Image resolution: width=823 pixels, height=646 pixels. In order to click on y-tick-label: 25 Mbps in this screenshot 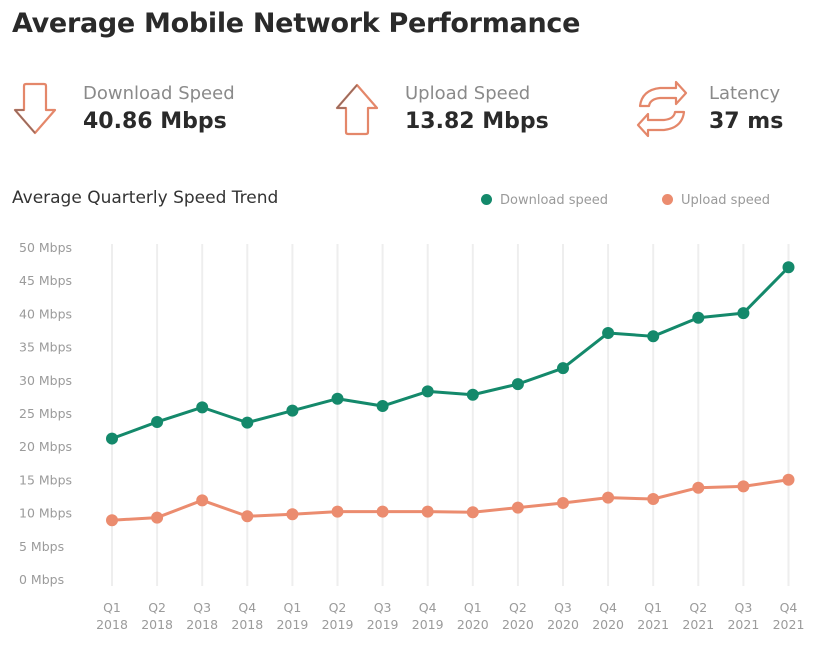, I will do `click(45, 413)`.